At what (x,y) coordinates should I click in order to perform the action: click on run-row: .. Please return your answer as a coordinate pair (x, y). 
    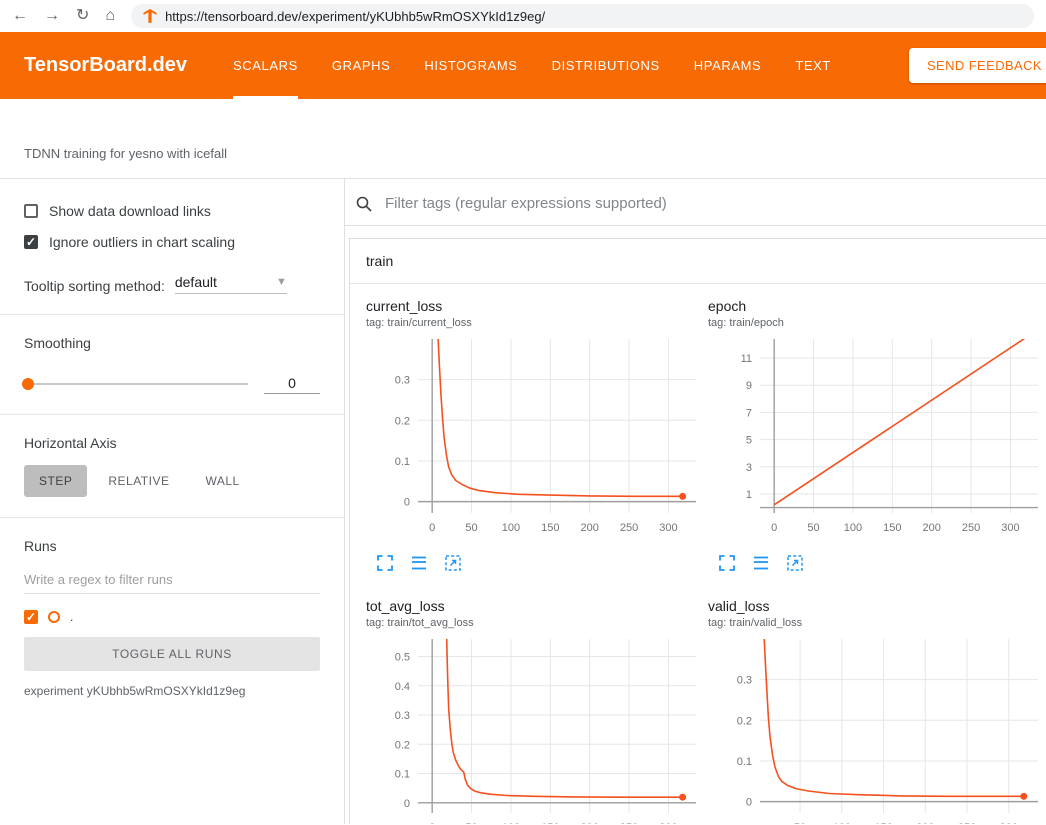
    Looking at the image, I should click on (172, 617).